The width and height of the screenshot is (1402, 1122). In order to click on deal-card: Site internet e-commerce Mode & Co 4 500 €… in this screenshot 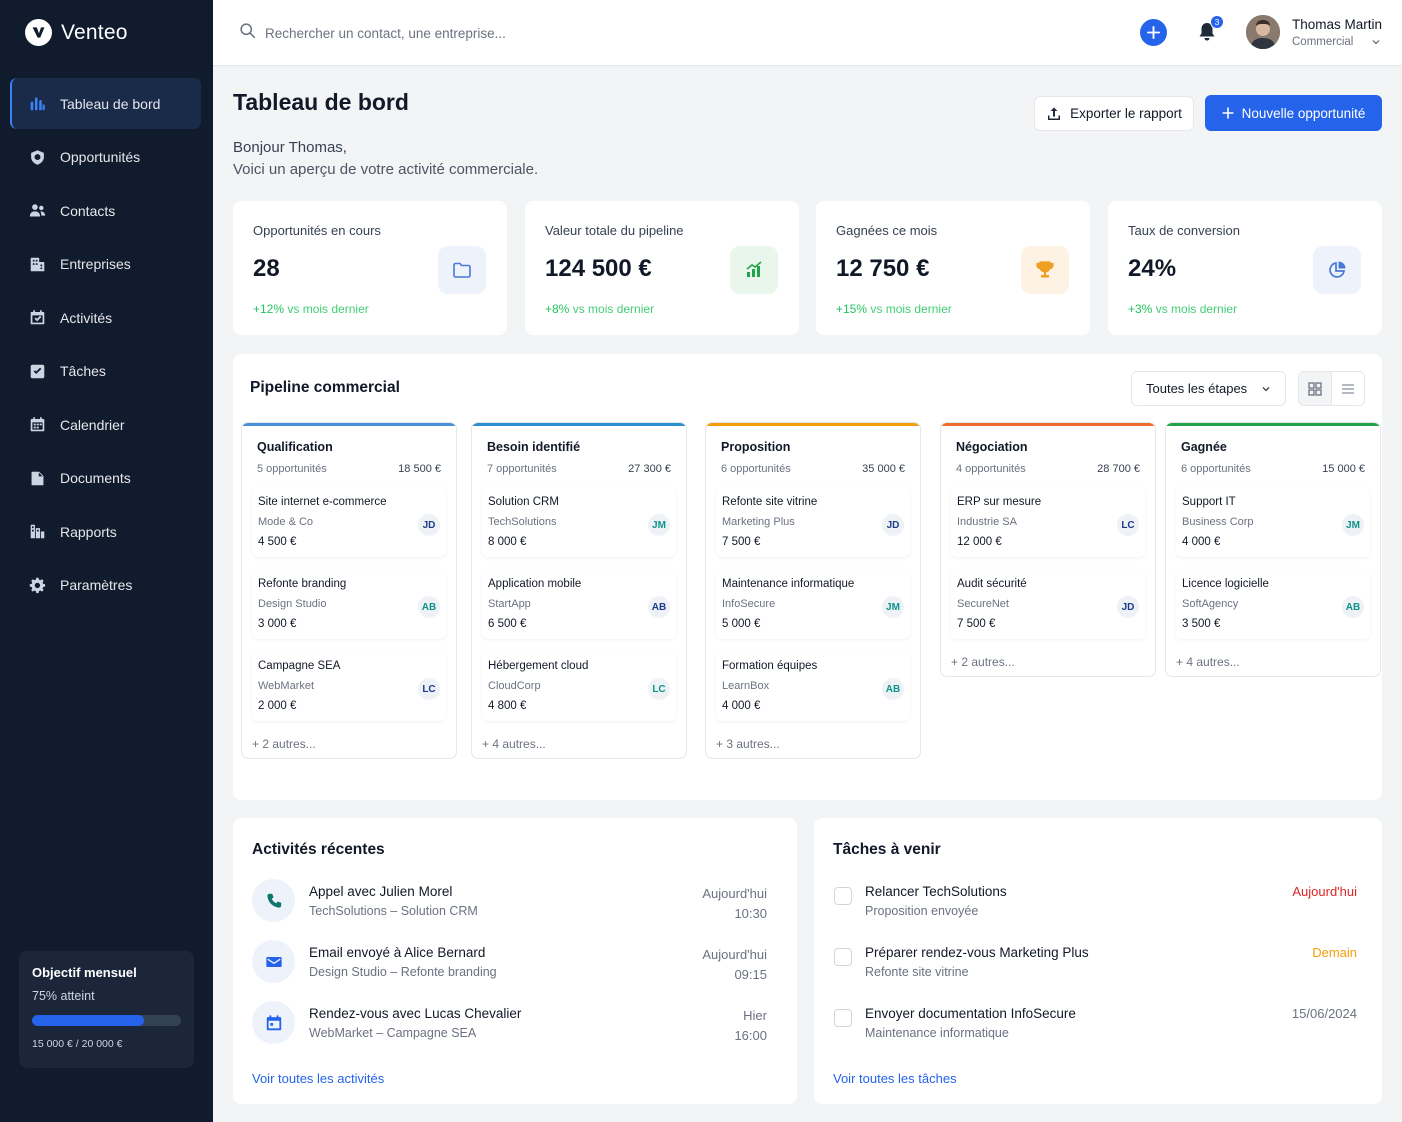, I will do `click(349, 522)`.